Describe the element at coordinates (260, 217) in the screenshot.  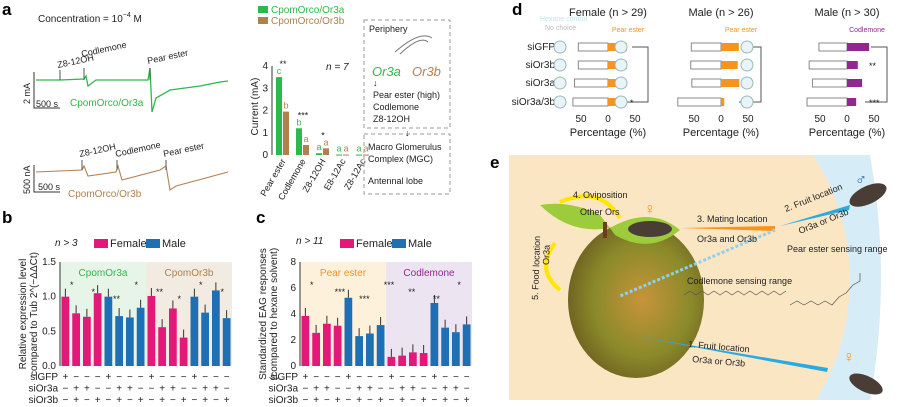
I see `panel-label-c: c` at that location.